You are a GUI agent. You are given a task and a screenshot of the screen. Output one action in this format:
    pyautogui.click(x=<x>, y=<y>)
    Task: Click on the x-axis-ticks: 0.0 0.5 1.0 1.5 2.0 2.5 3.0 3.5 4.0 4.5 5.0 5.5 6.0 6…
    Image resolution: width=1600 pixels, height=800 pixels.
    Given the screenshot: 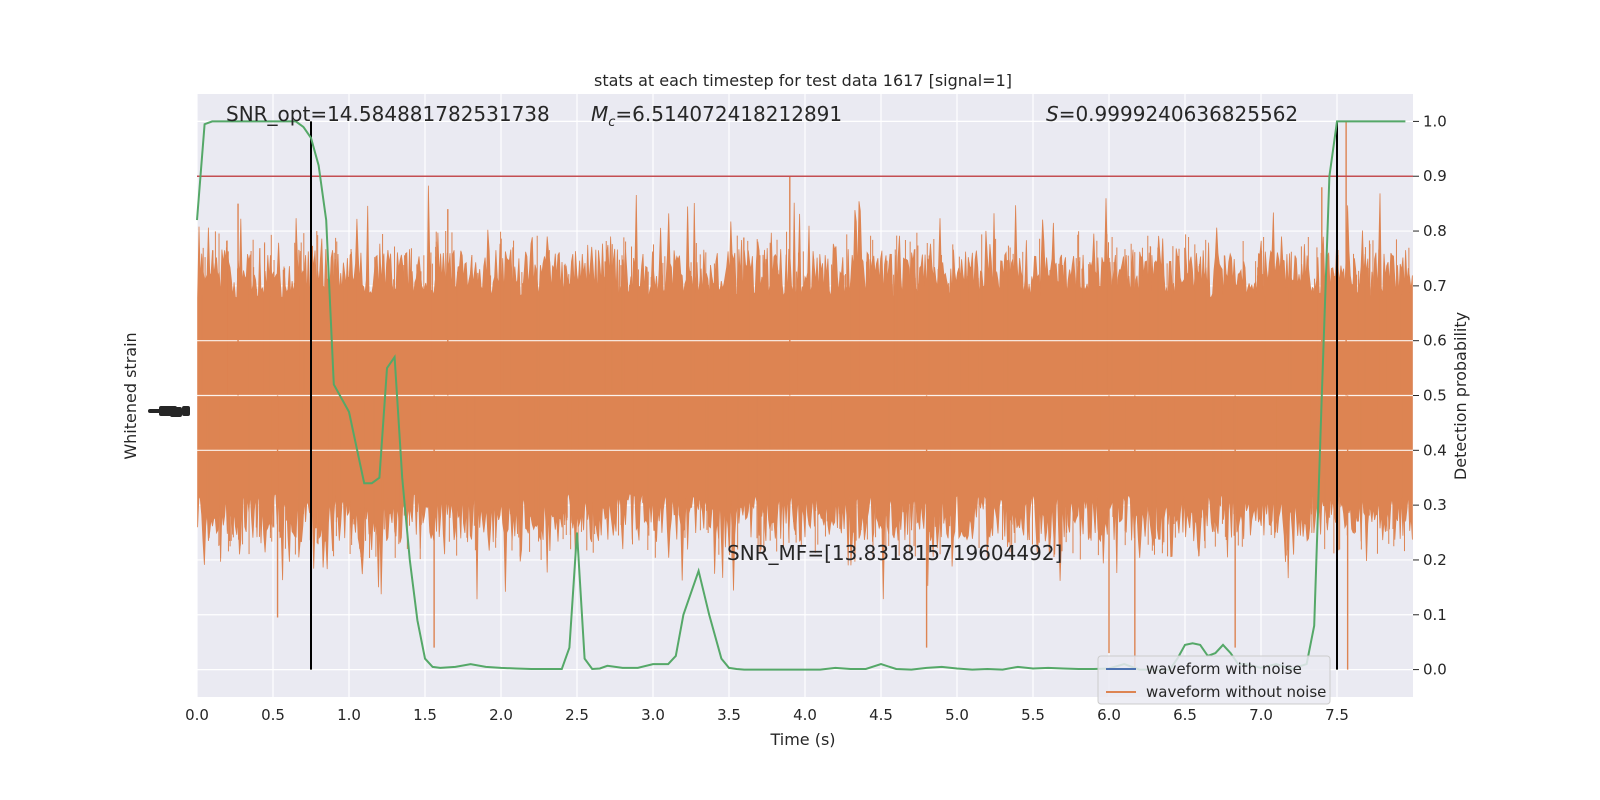 What is the action you would take?
    pyautogui.click(x=767, y=715)
    